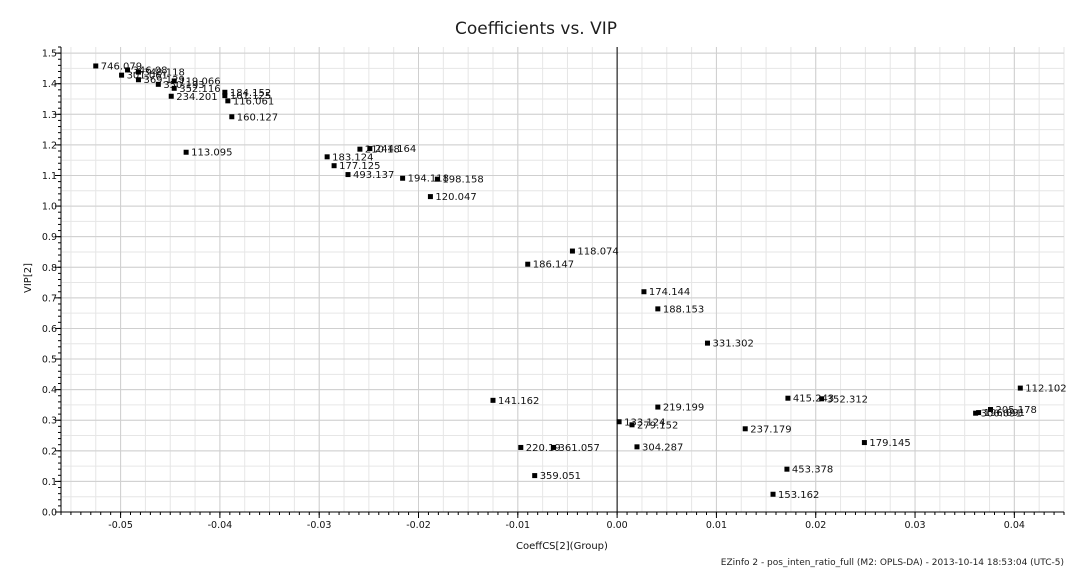  I want to click on data-point-label: 301.061, so click(147, 76).